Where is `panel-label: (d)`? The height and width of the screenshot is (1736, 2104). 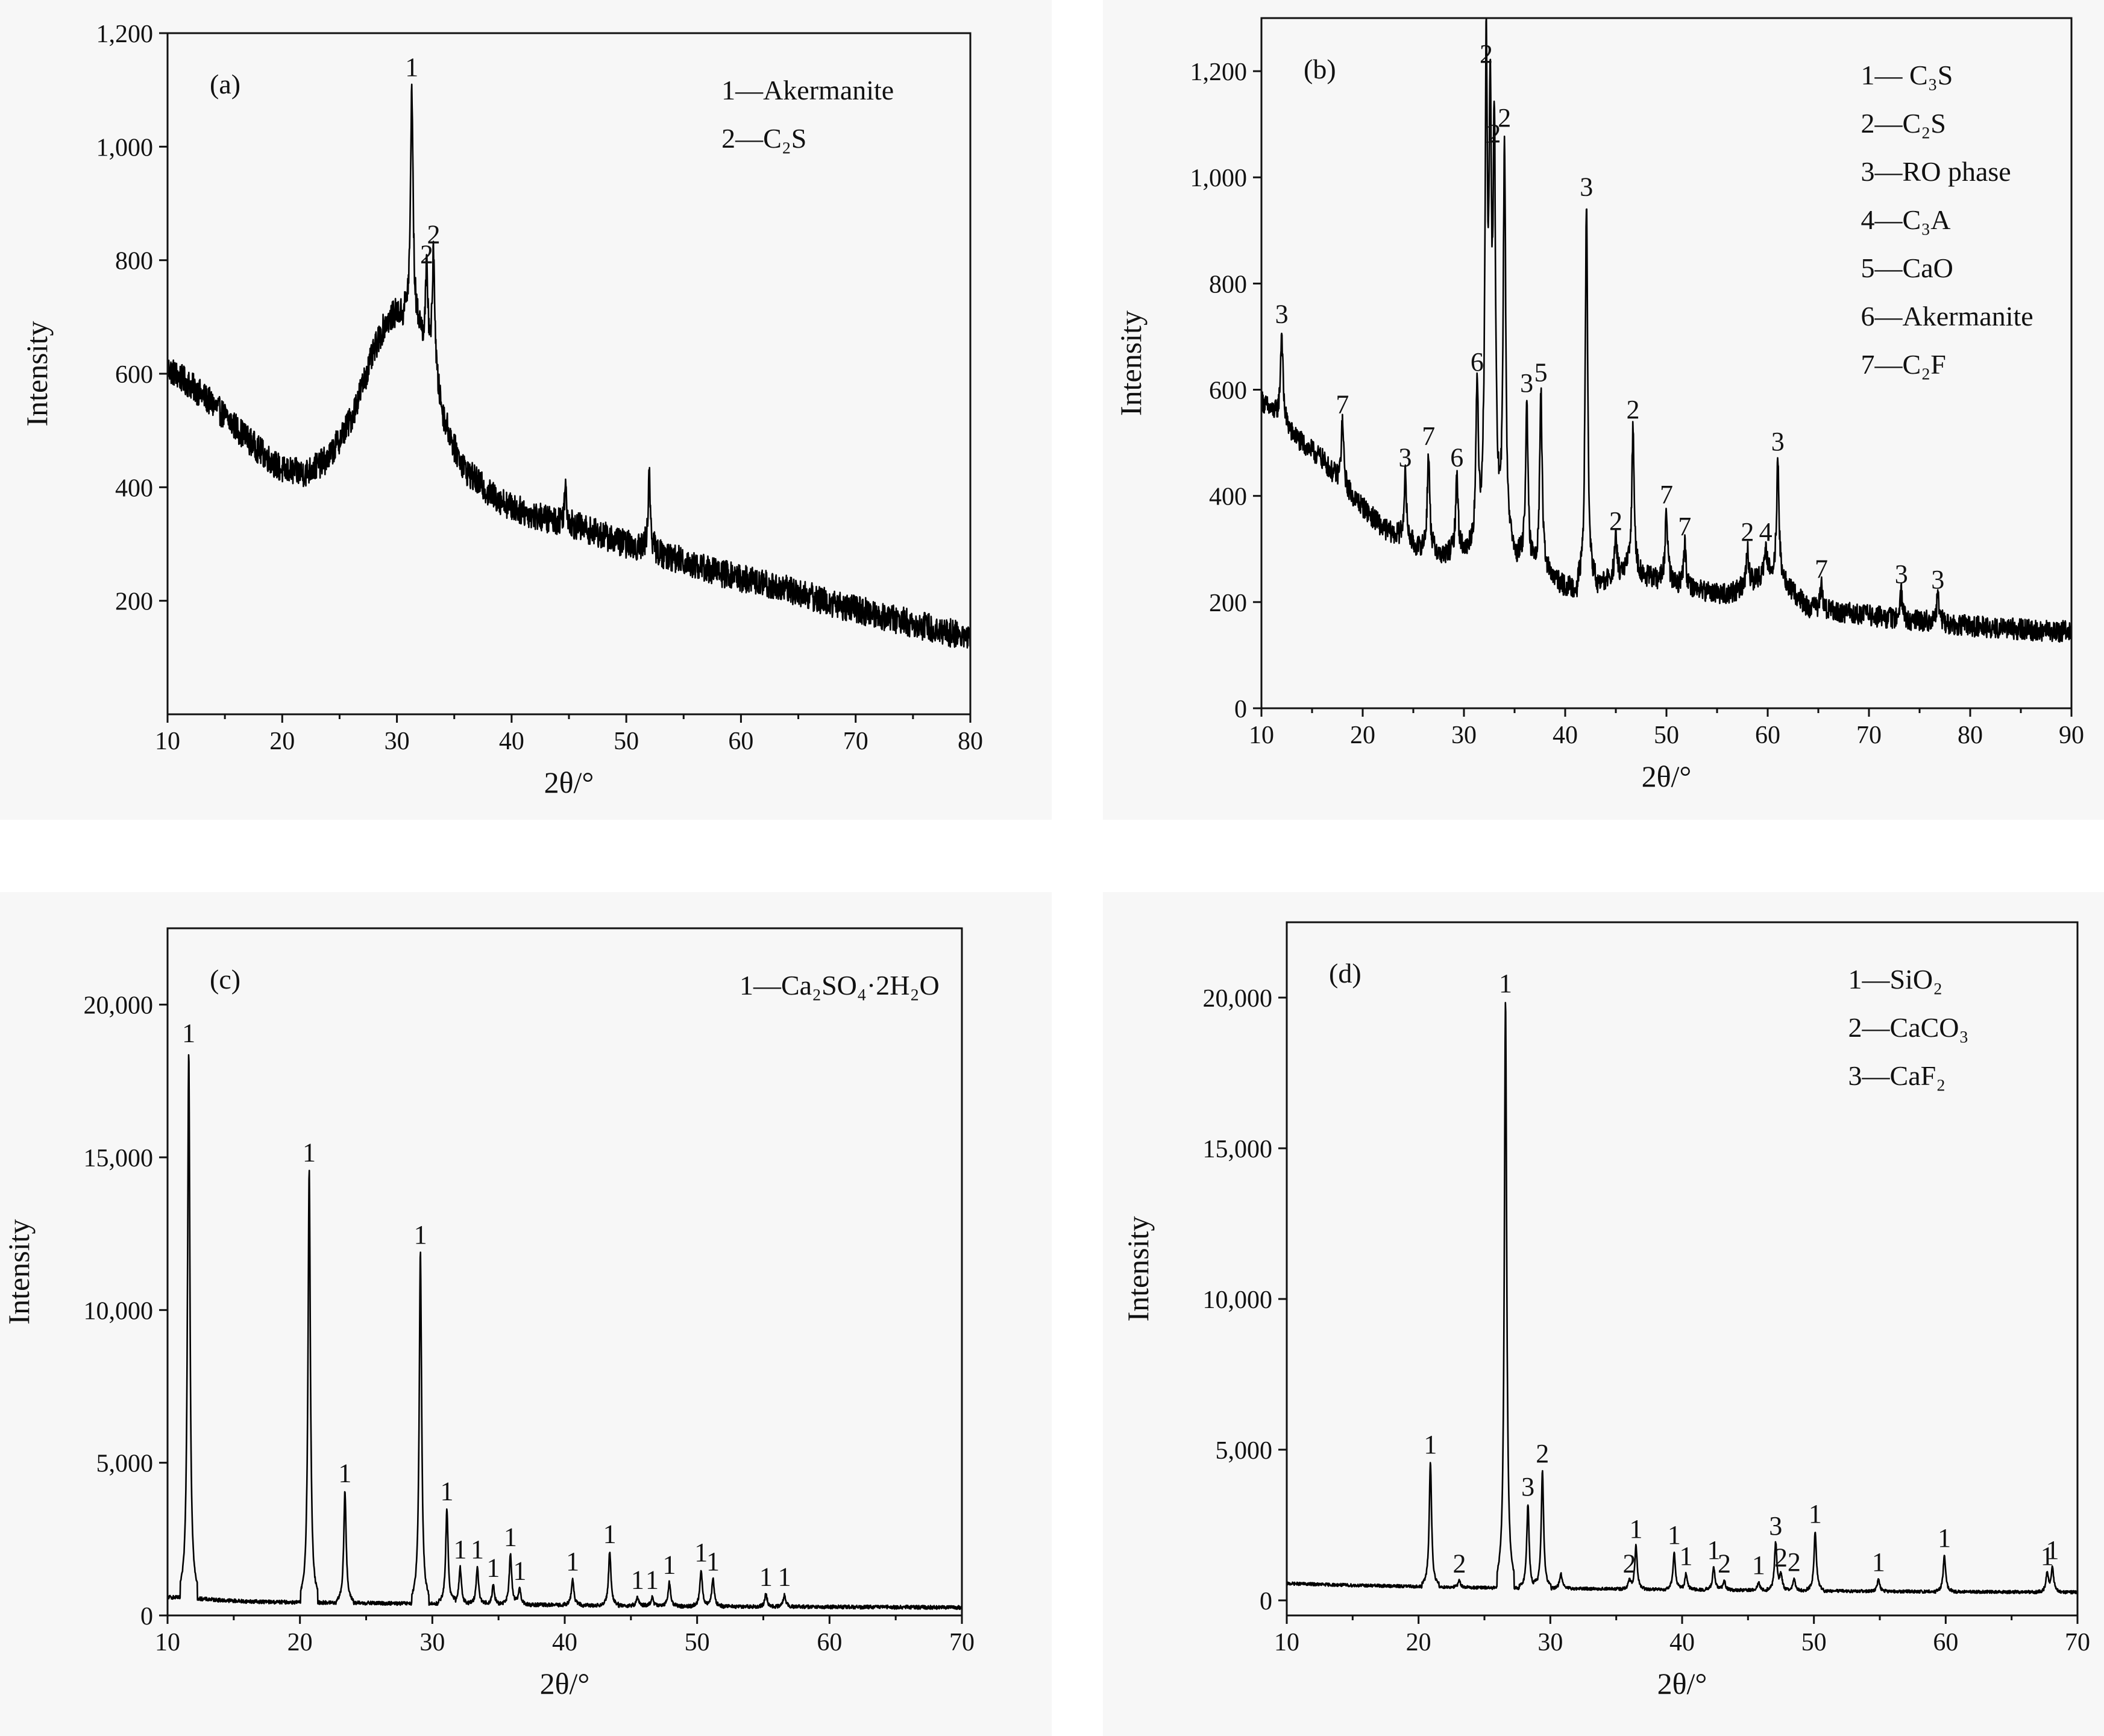
panel-label: (d) is located at coordinates (1345, 973).